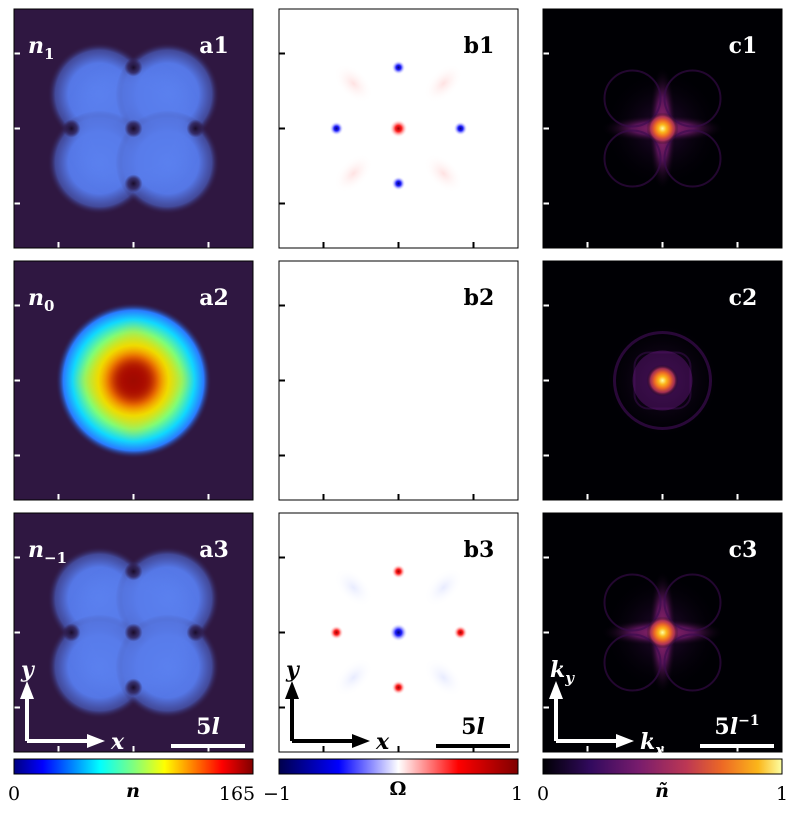 This screenshot has width=797, height=813. Describe the element at coordinates (214, 298) in the screenshot. I see `panel-label-a2: a2` at that location.